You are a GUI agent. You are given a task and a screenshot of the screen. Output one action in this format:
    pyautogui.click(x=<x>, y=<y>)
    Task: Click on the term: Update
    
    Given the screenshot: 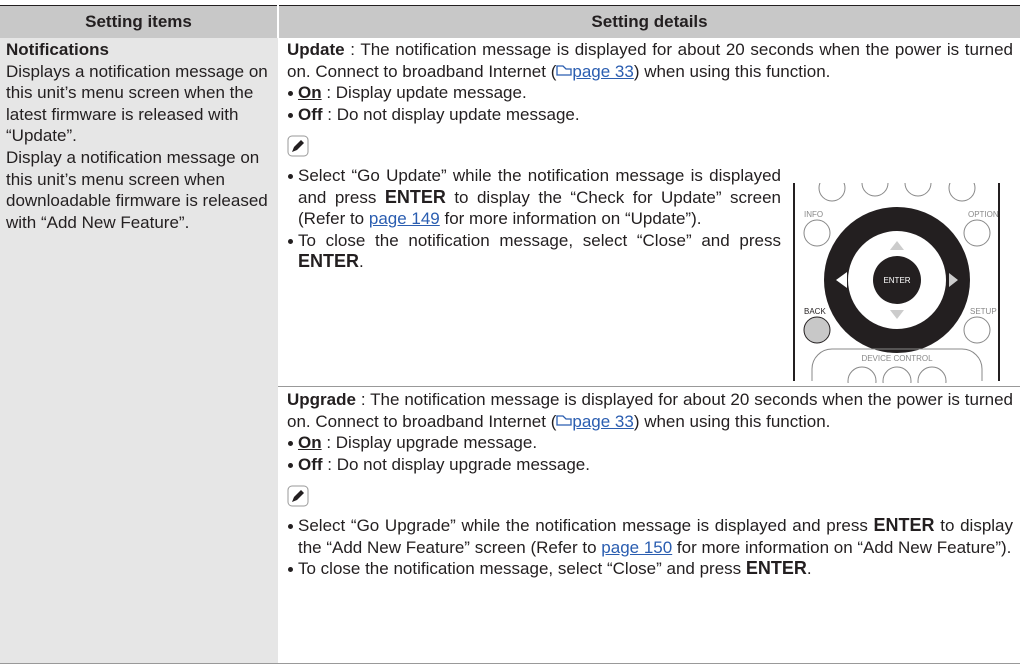 What is the action you would take?
    pyautogui.click(x=316, y=49)
    